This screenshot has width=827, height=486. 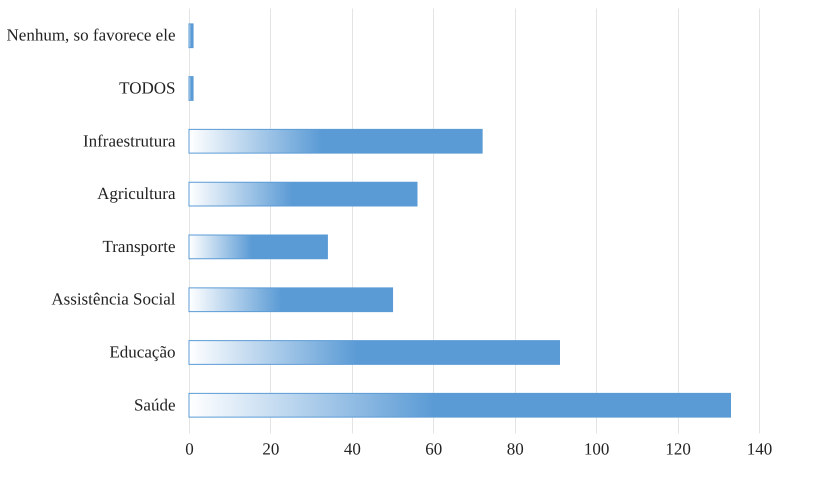 I want to click on x-tick-label: 100, so click(x=597, y=449).